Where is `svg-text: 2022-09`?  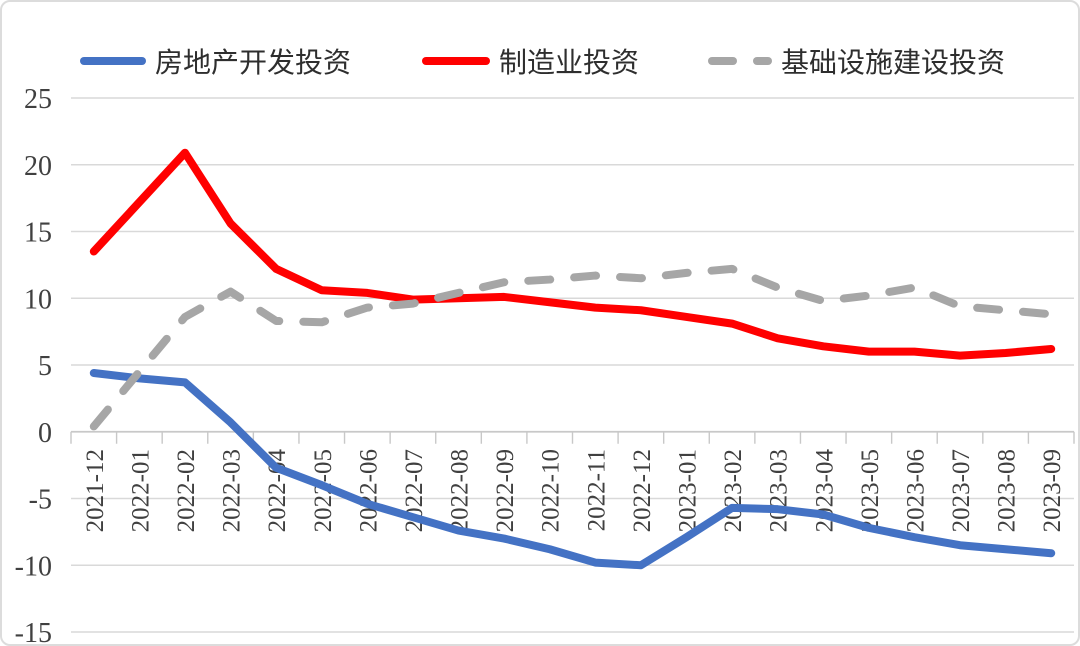
svg-text: 2022-09 is located at coordinates (505, 490).